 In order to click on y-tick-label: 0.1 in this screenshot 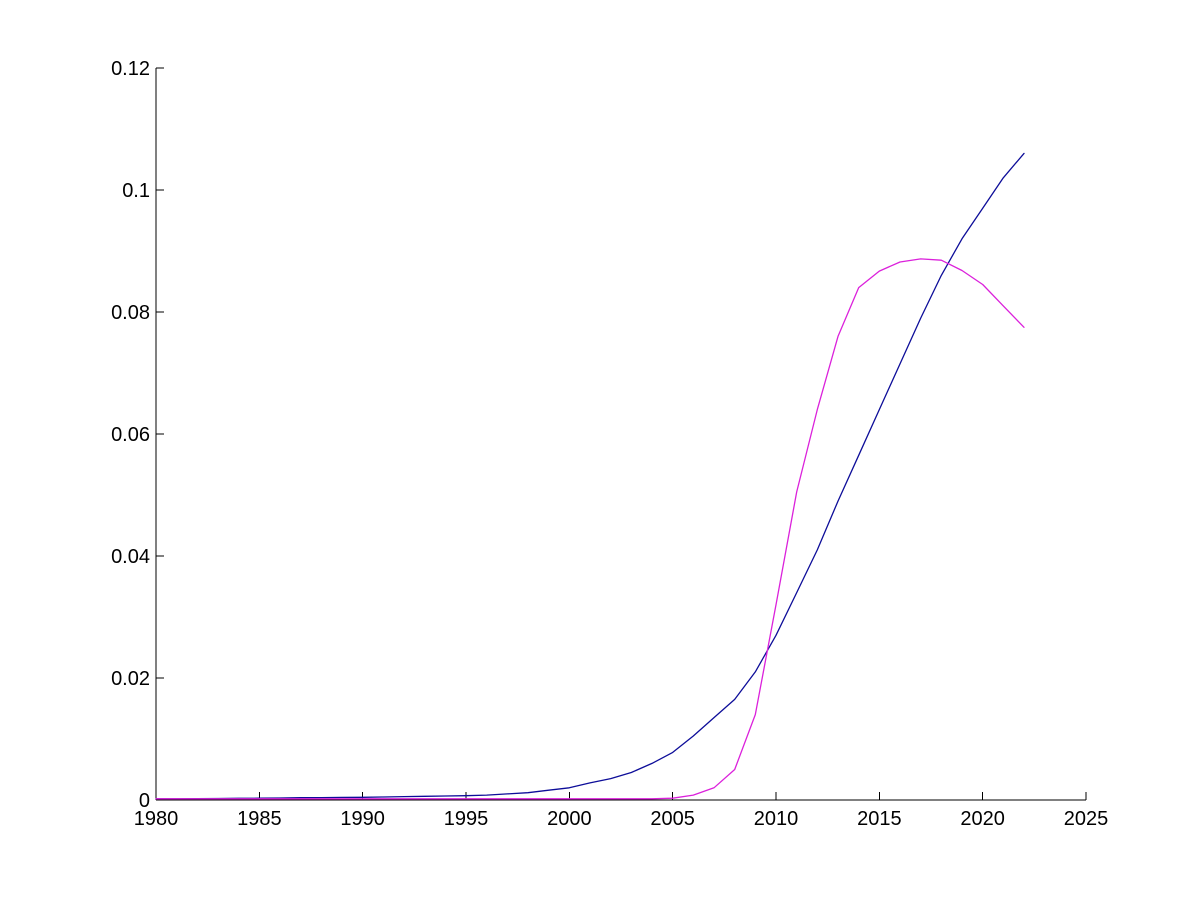, I will do `click(136, 191)`.